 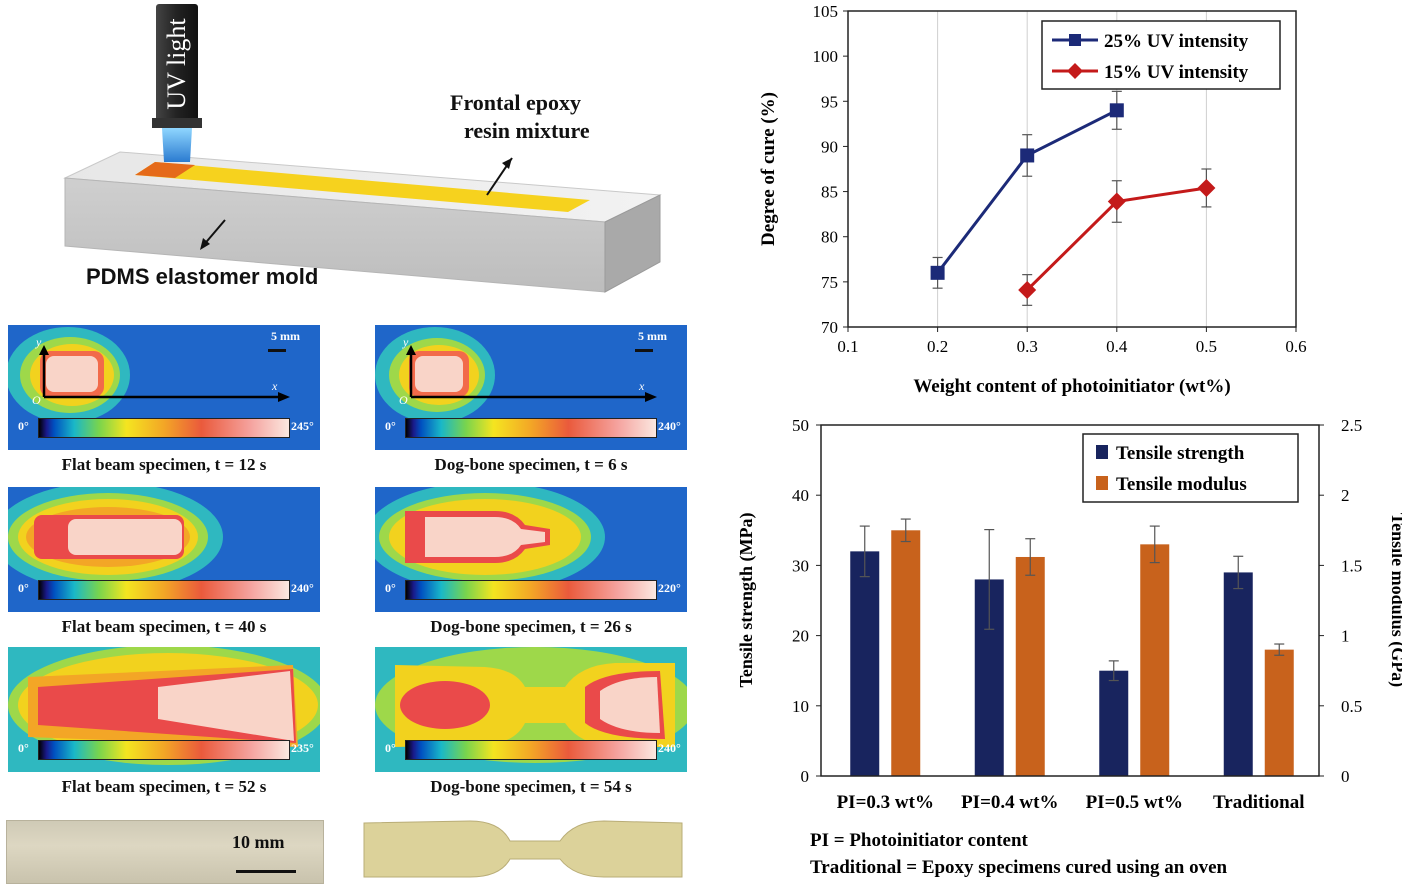 What do you see at coordinates (829, 282) in the screenshot?
I see `y-tick-label: 75` at bounding box center [829, 282].